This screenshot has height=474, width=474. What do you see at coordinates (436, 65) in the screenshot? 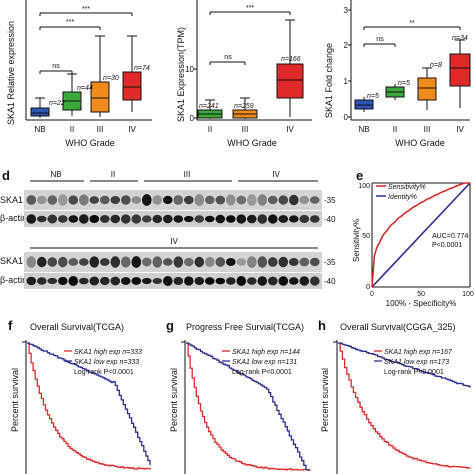
I see `n-label: n=8` at bounding box center [436, 65].